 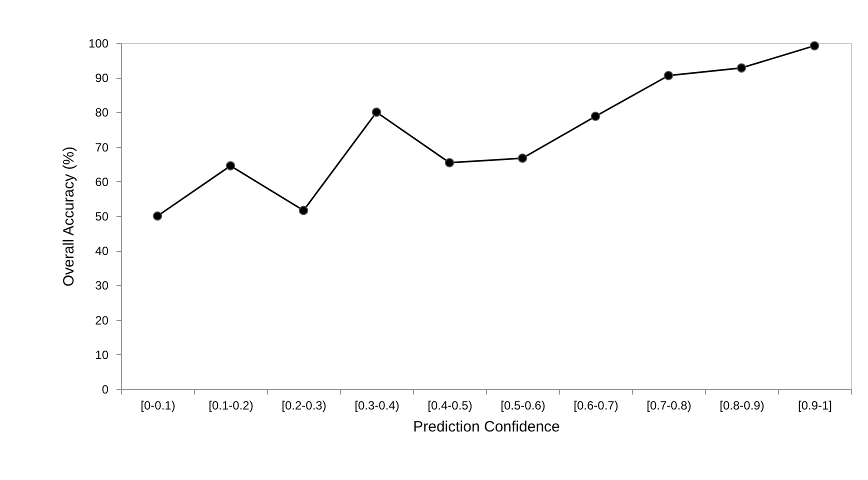 What do you see at coordinates (596, 405) in the screenshot?
I see `x-tick-label: [0.6-0.7)` at bounding box center [596, 405].